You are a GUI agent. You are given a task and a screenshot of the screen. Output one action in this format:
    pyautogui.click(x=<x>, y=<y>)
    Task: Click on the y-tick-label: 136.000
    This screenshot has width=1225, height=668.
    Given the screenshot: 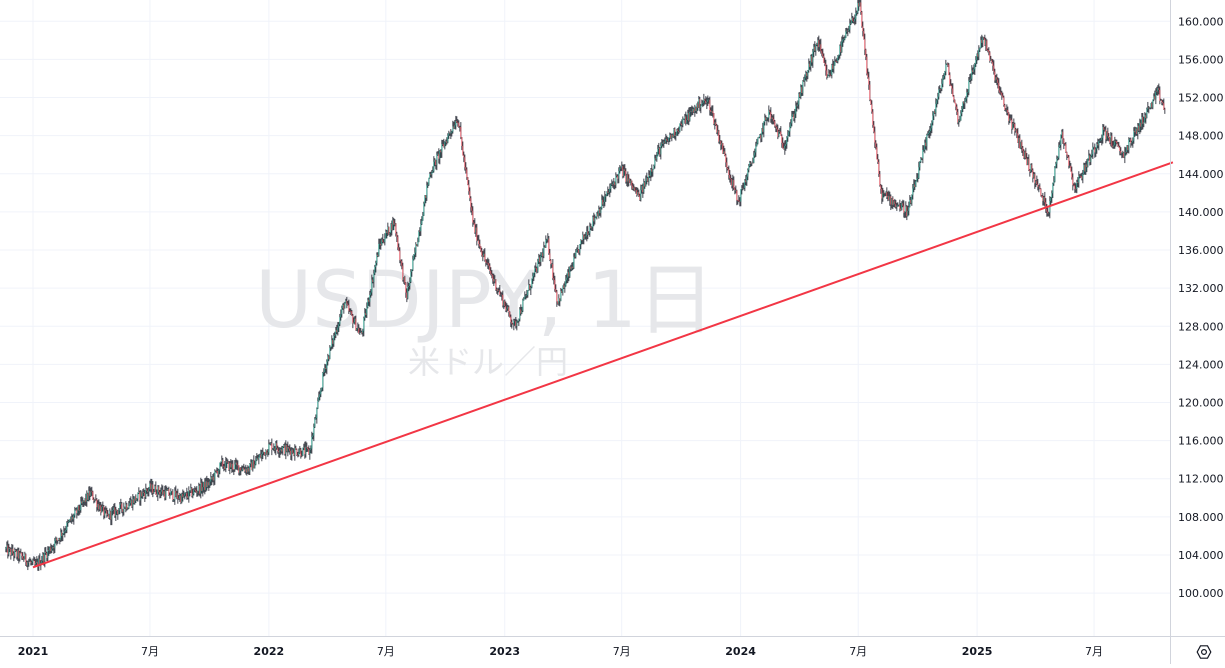 What is the action you would take?
    pyautogui.click(x=1201, y=250)
    